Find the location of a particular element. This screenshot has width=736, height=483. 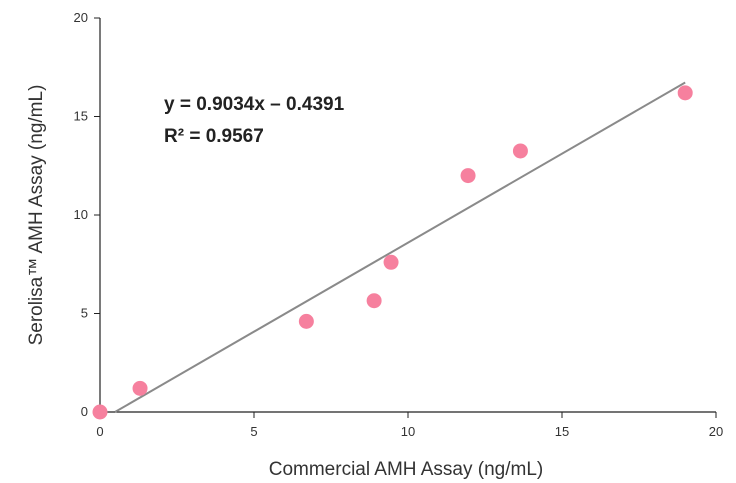

x-tick-label: 5 is located at coordinates (253, 431).